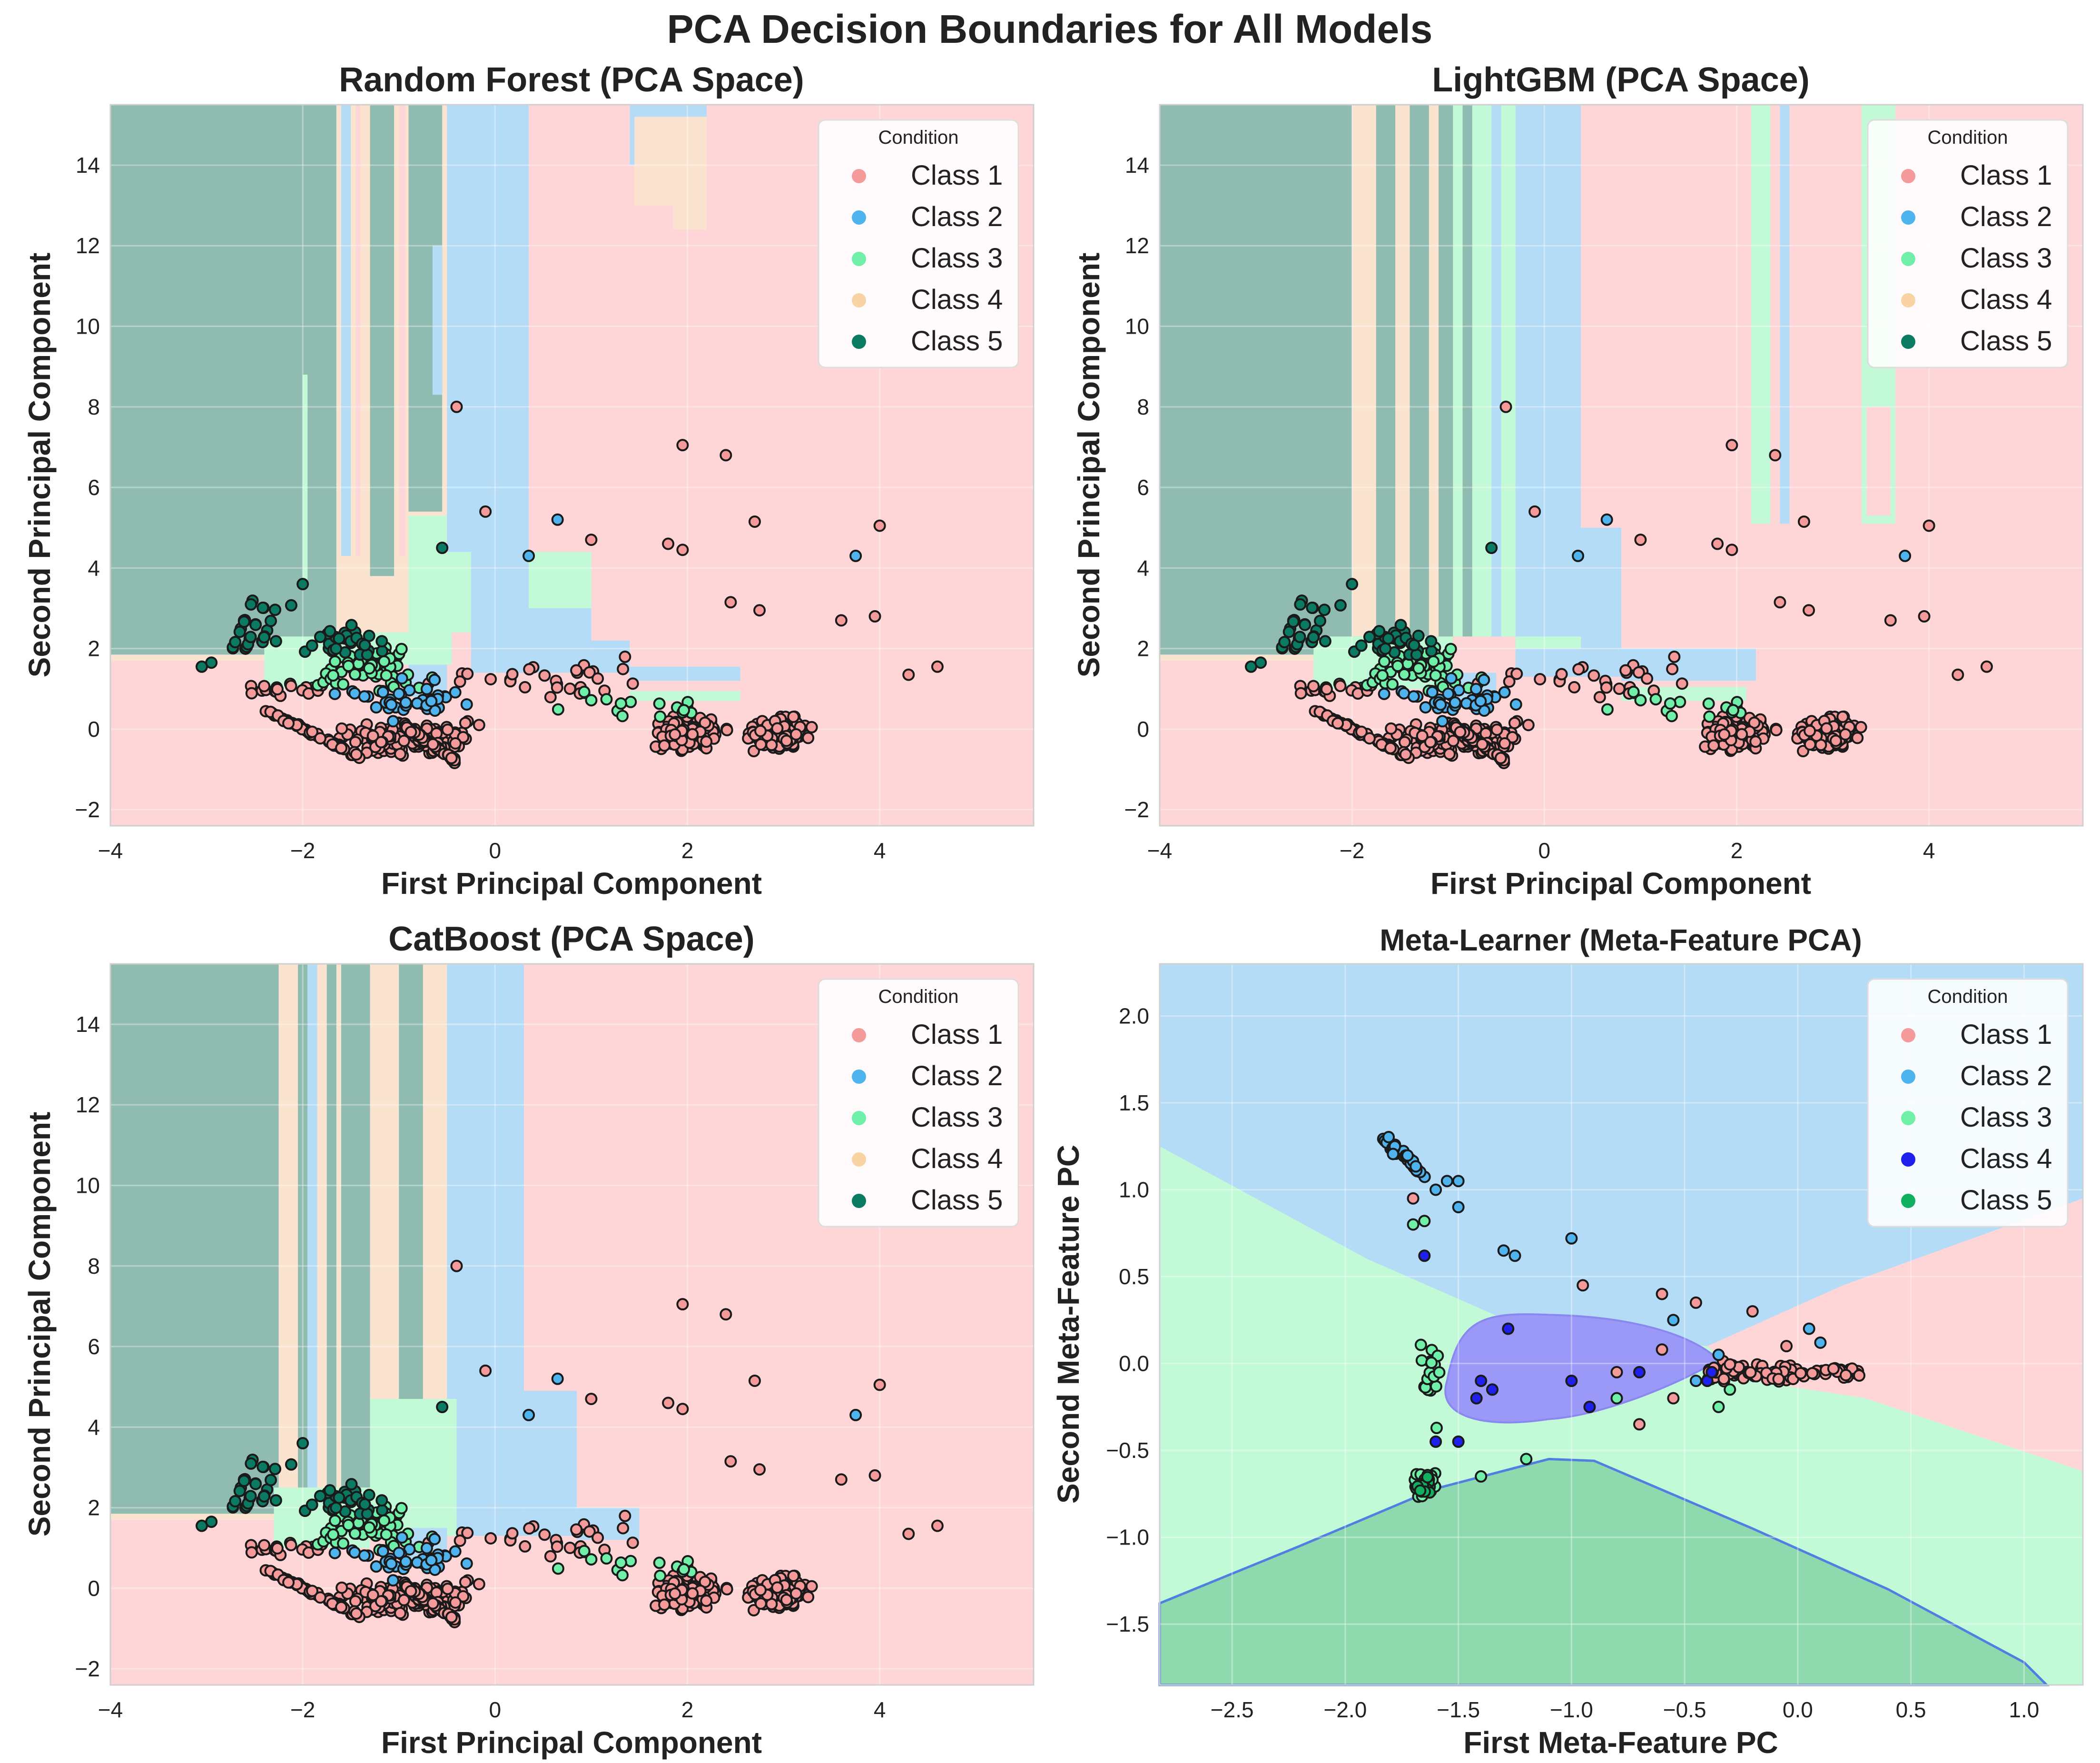 This screenshot has height=1763, width=2100. I want to click on legend-entry: Class 4, so click(927, 1158).